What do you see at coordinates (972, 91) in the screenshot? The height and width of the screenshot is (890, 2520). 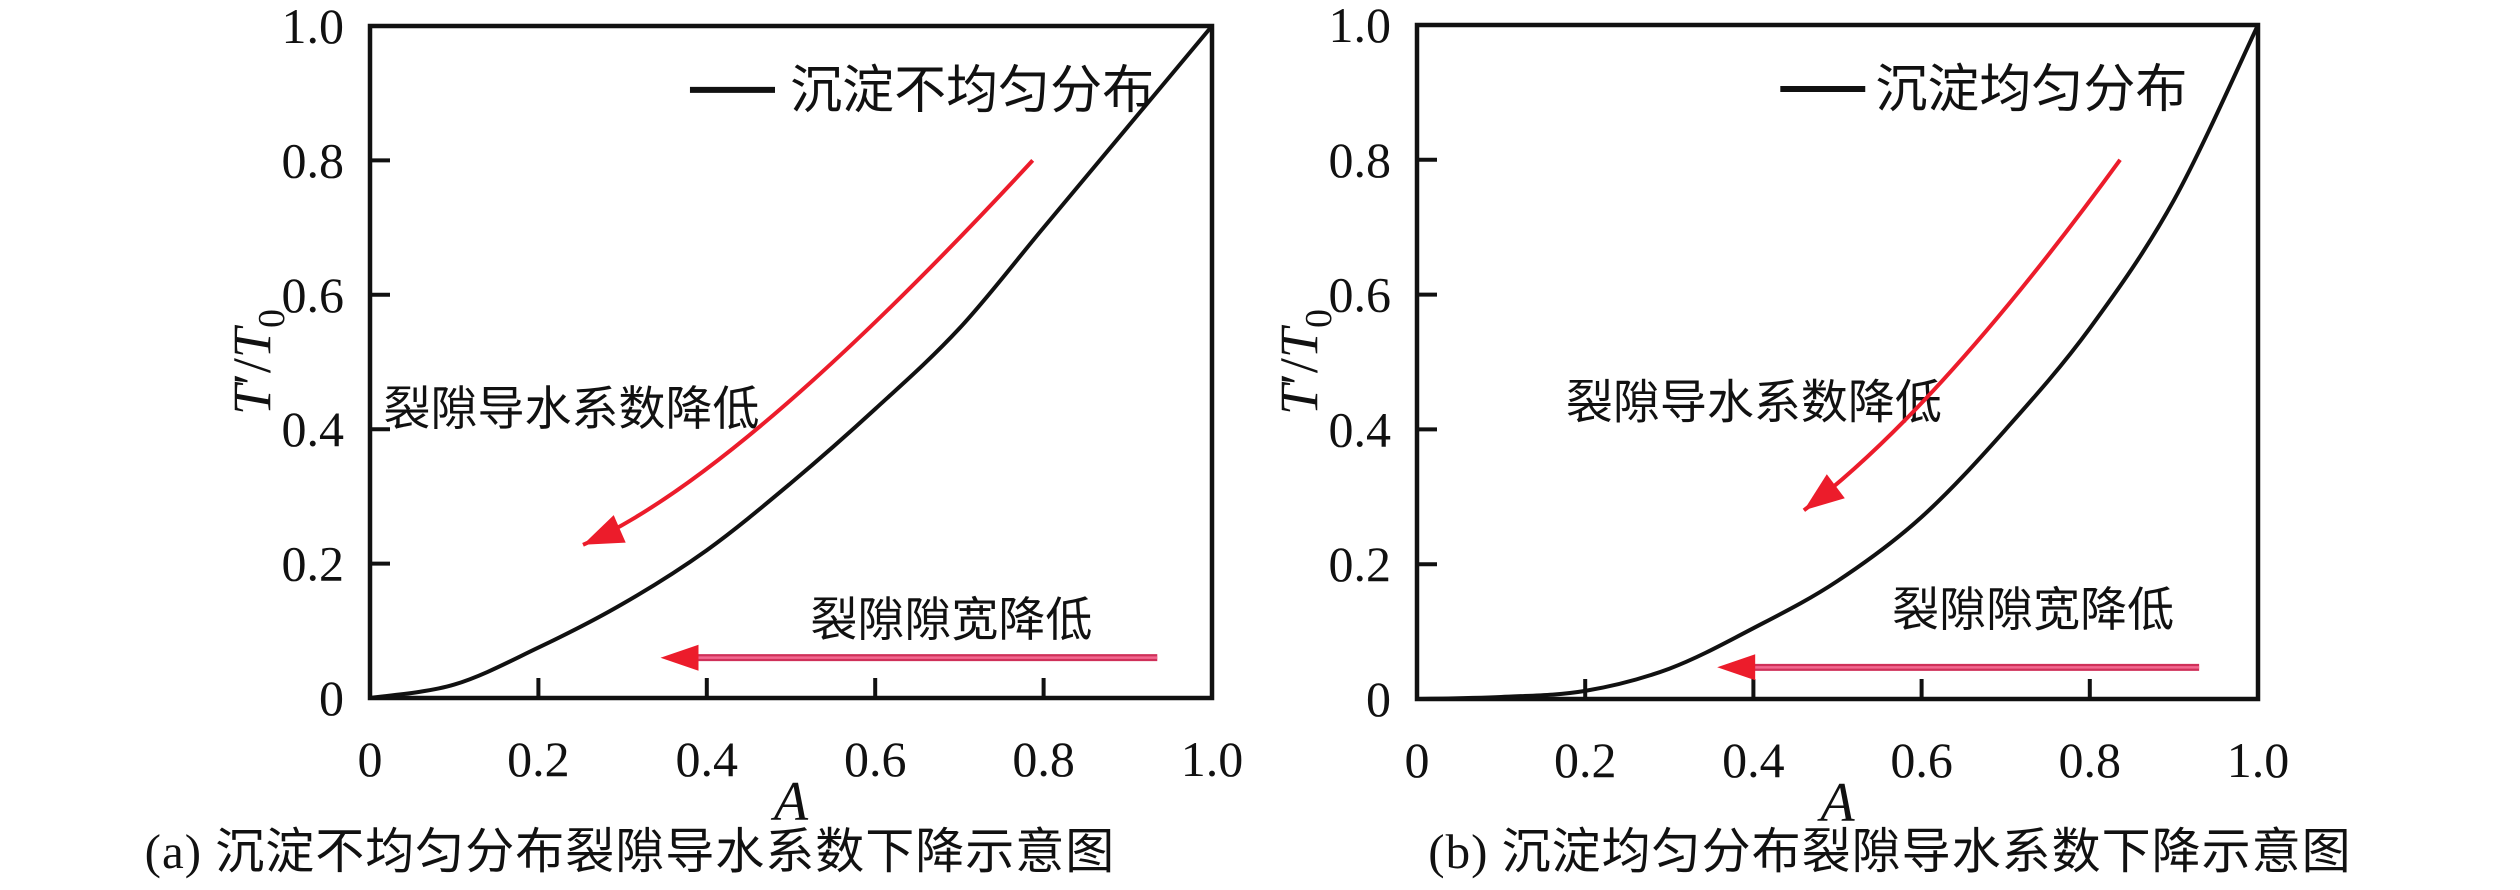 I see `legend-label: 沉淀不均匀分布` at bounding box center [972, 91].